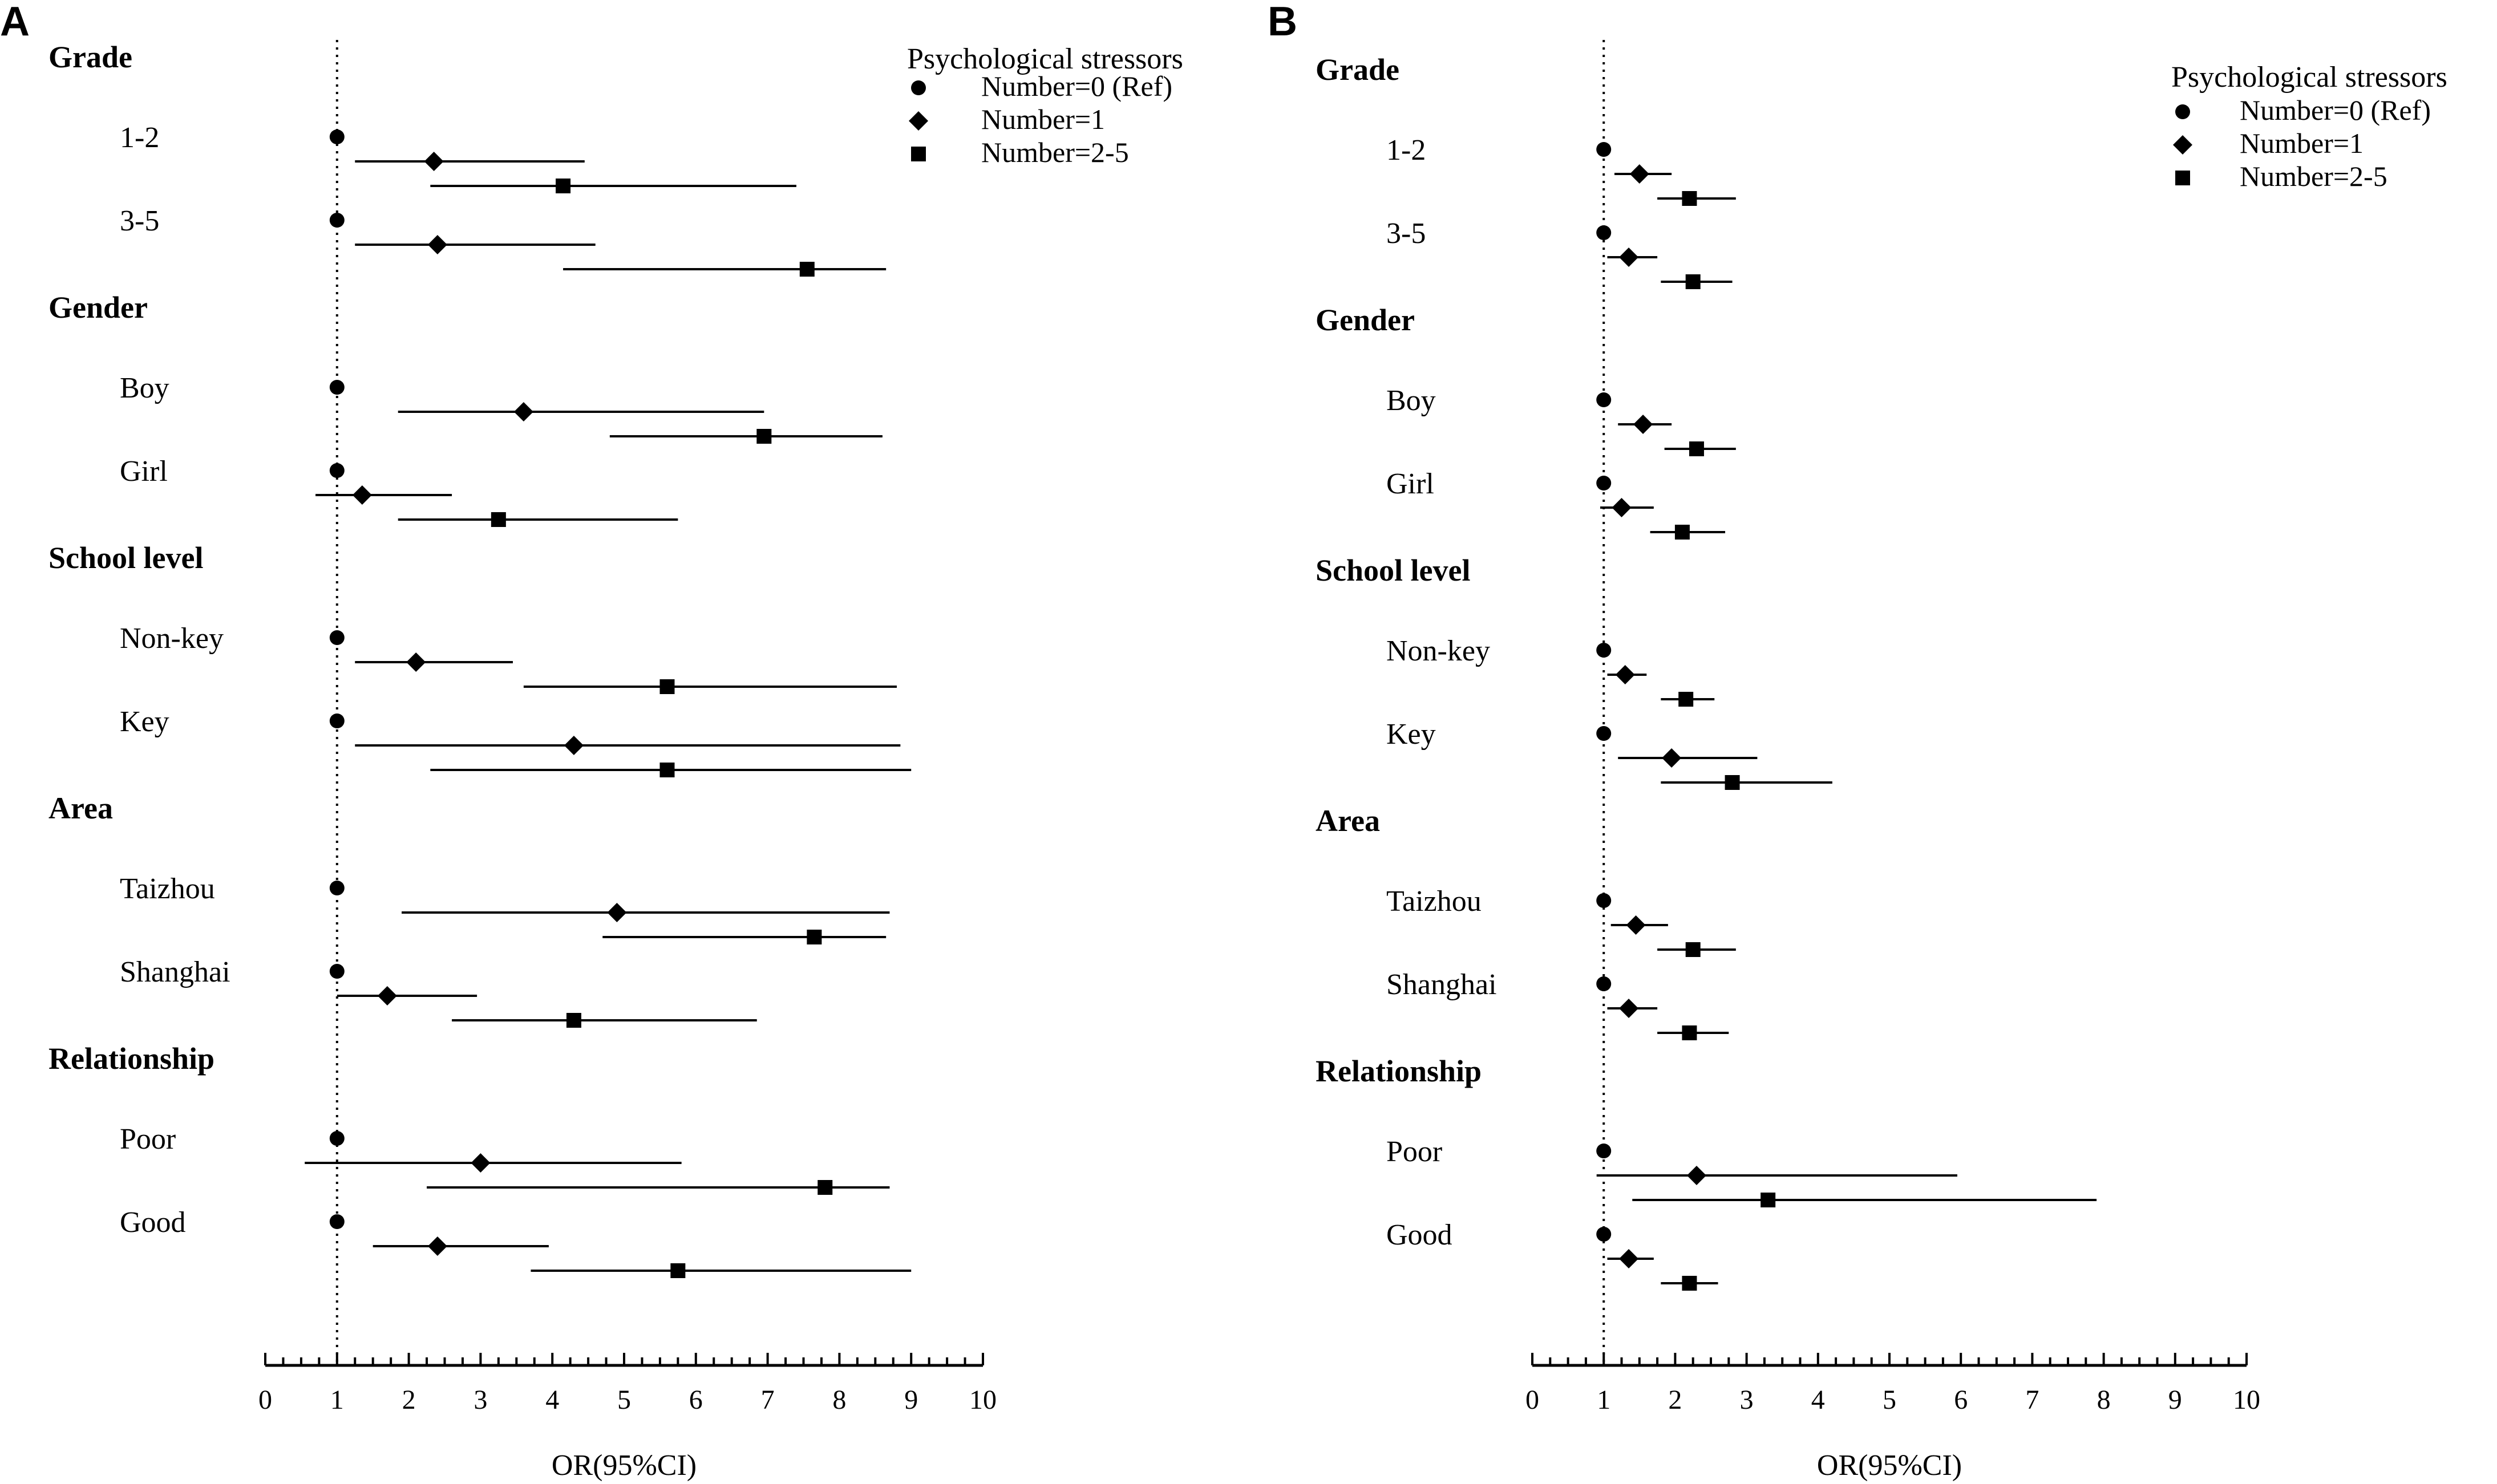  I want to click on subgroup-label: Girl, so click(1410, 484).